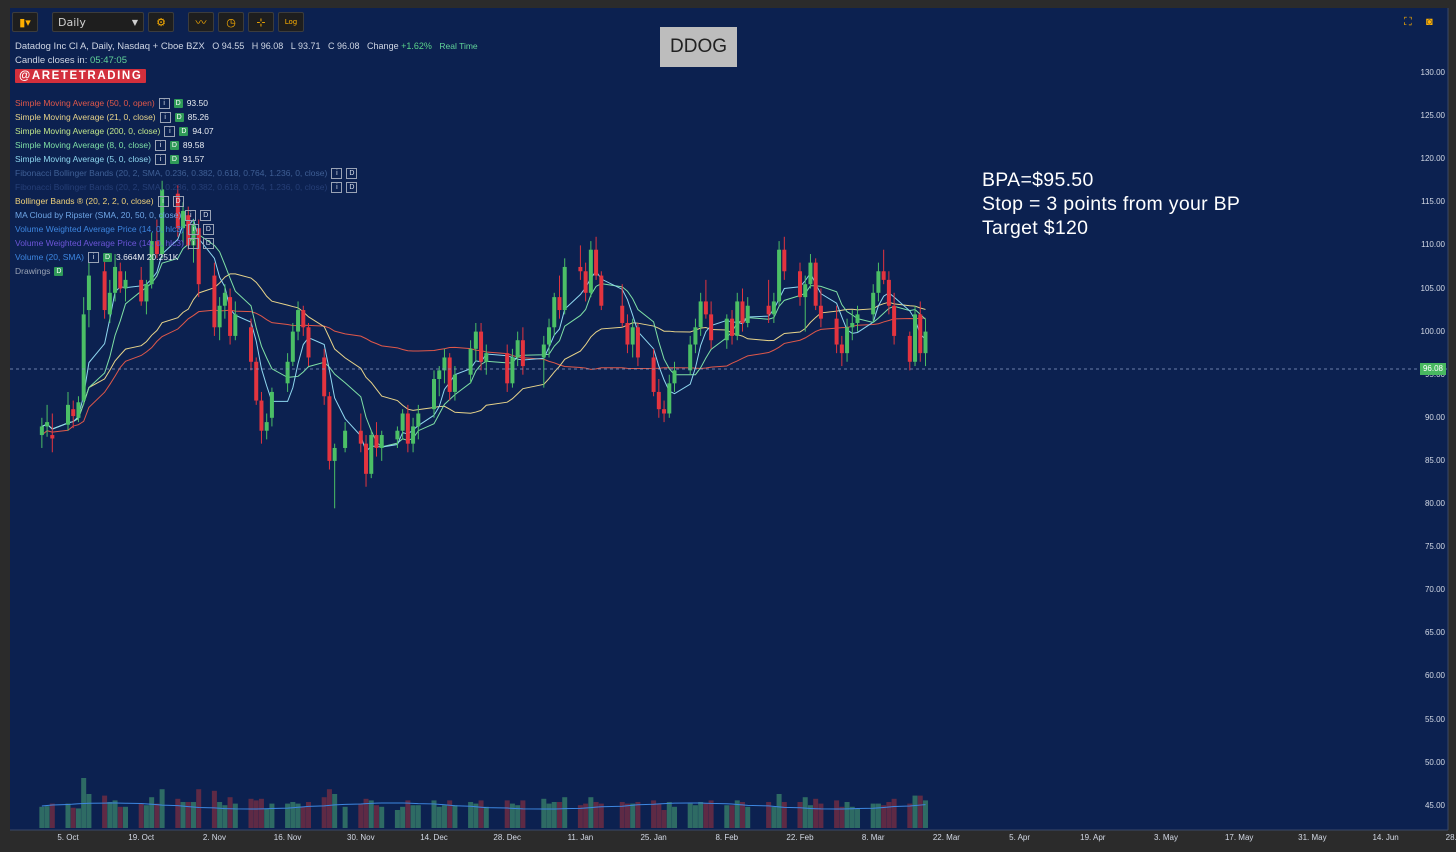  Describe the element at coordinates (85, 103) in the screenshot. I see `indicator-label: Simple Moving Average (50, 0, open)` at that location.